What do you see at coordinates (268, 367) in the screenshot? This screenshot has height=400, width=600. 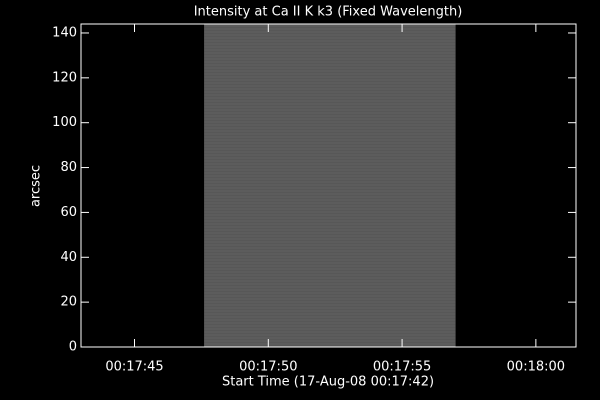 I see `x-tick-label: 00:17:50` at bounding box center [268, 367].